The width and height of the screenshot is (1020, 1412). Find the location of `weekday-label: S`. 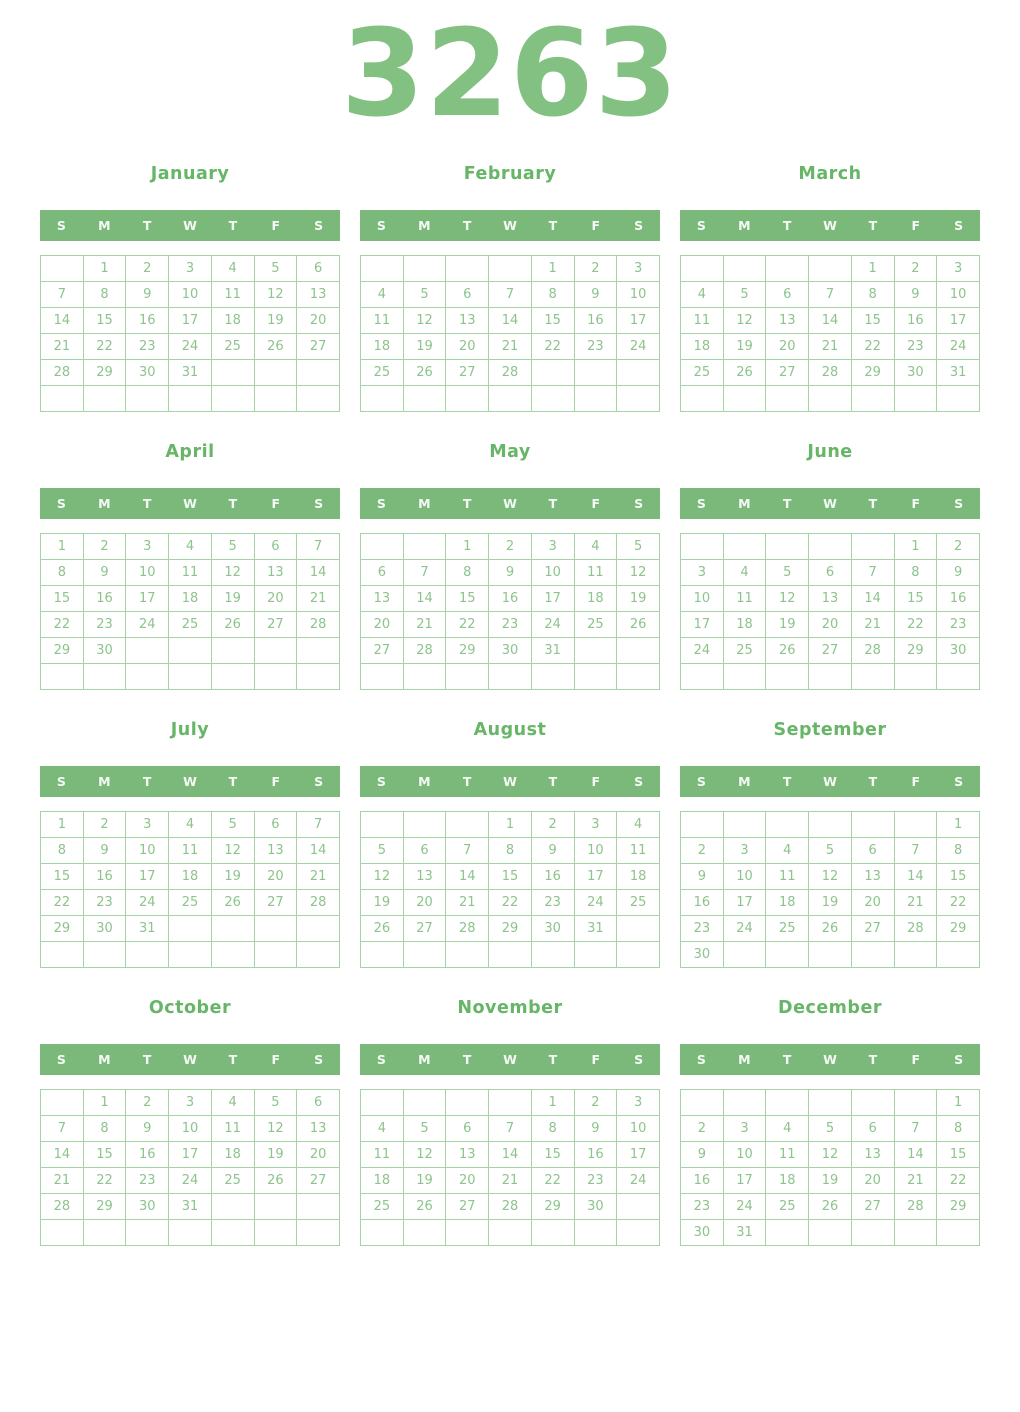

weekday-label: S is located at coordinates (701, 225).